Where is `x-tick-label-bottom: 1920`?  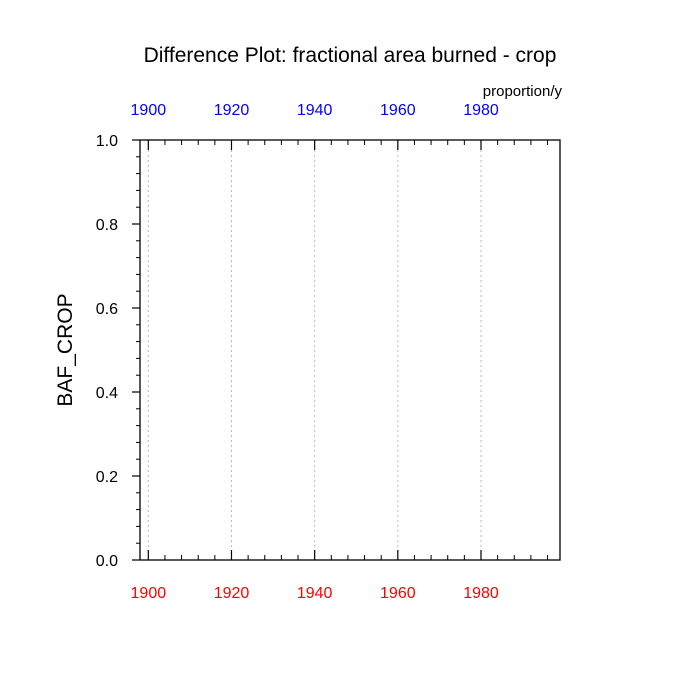
x-tick-label-bottom: 1920 is located at coordinates (232, 593).